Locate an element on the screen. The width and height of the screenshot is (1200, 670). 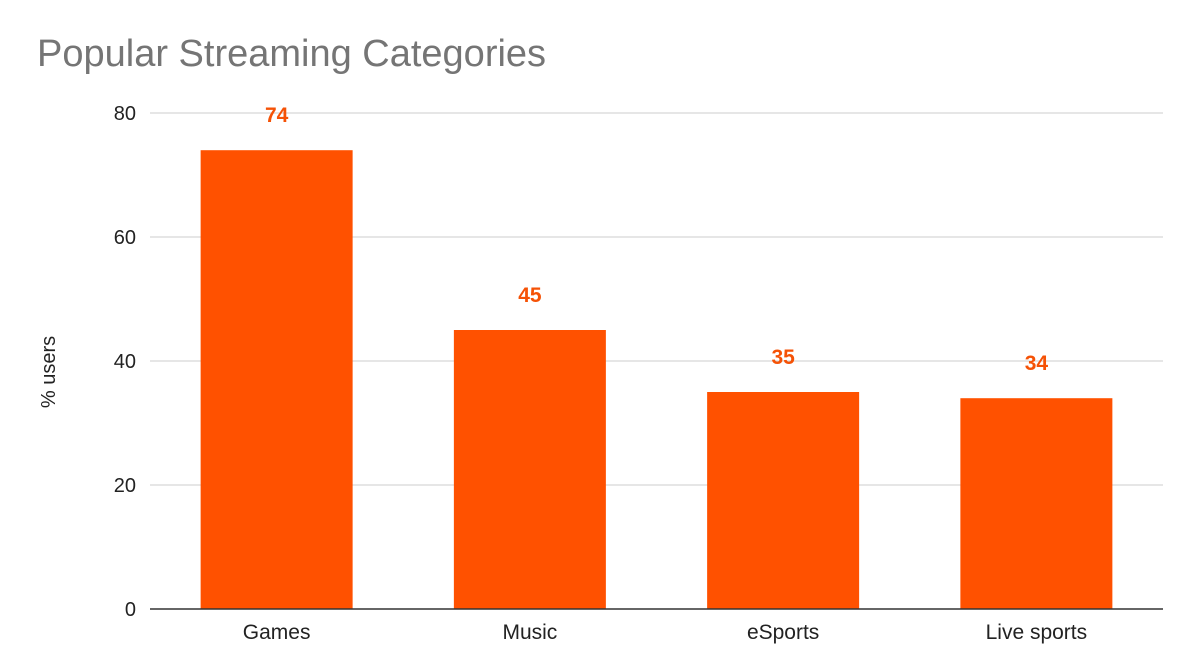
y-tick-label: 60 is located at coordinates (125, 238).